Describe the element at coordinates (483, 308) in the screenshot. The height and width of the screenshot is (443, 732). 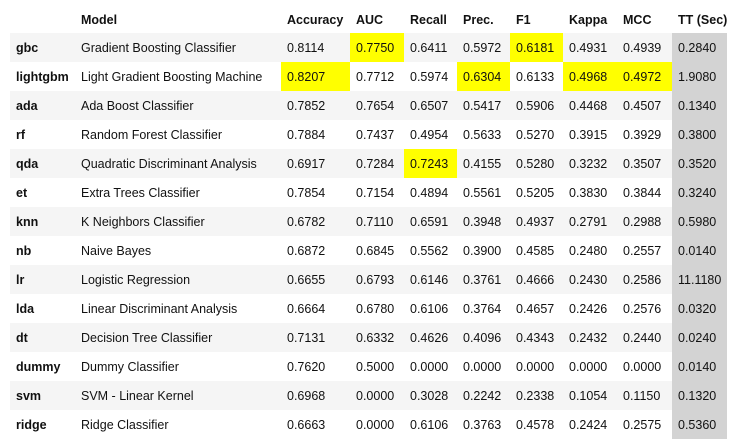
I see `precision-cell: 0.3764` at that location.